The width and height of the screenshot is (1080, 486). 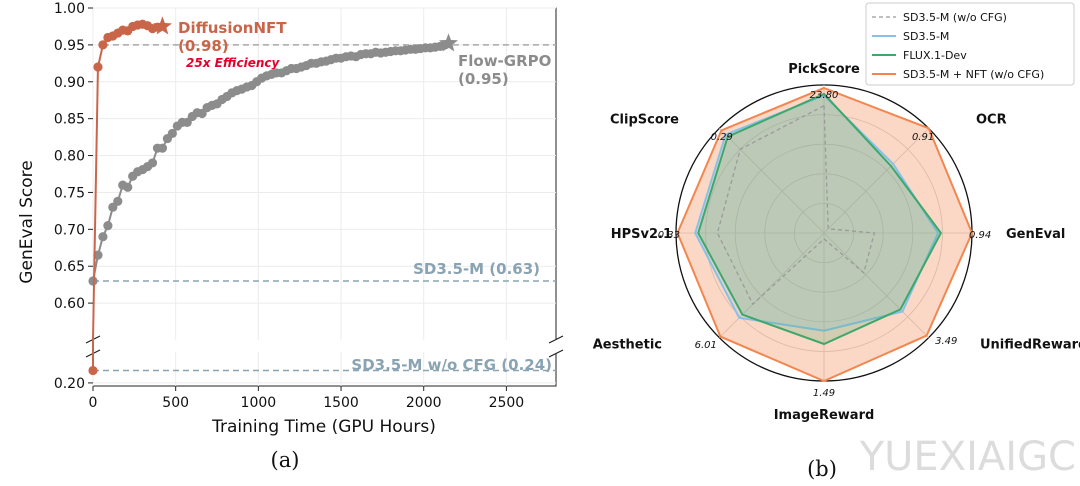 I want to click on y-axis-label: GenEval Score, so click(x=27, y=221).